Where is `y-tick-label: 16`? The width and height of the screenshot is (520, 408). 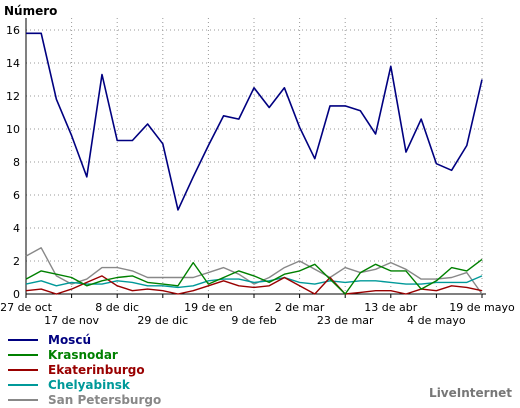 y-tick-label: 16 is located at coordinates (13, 30).